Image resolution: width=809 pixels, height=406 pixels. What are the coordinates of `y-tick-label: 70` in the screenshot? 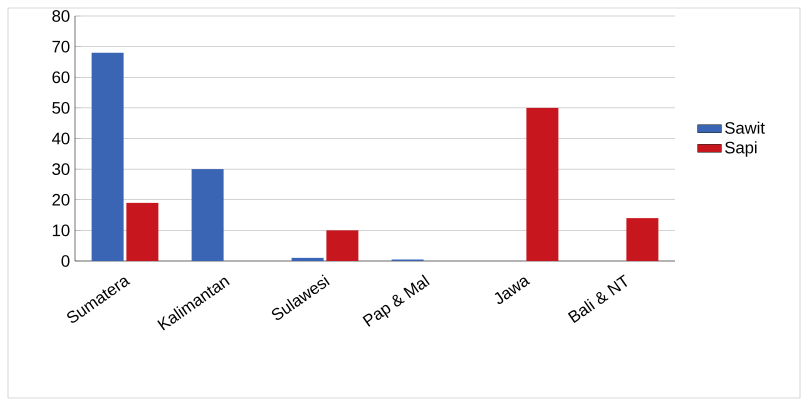 It's located at (61, 46).